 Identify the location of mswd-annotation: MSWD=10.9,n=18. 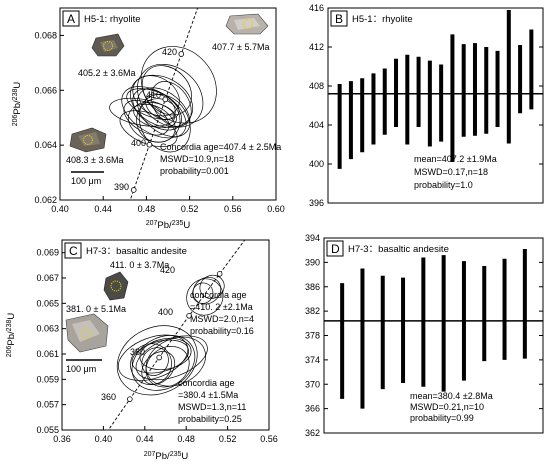
(197, 159).